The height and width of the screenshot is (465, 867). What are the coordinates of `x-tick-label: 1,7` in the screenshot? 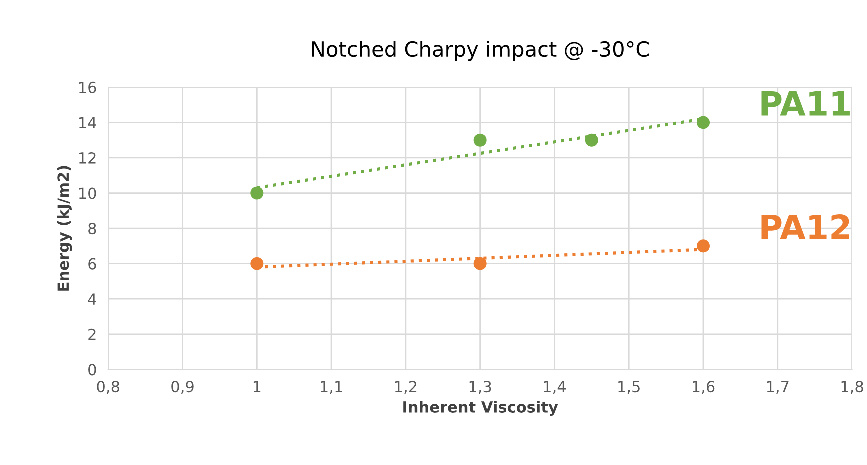 It's located at (778, 387).